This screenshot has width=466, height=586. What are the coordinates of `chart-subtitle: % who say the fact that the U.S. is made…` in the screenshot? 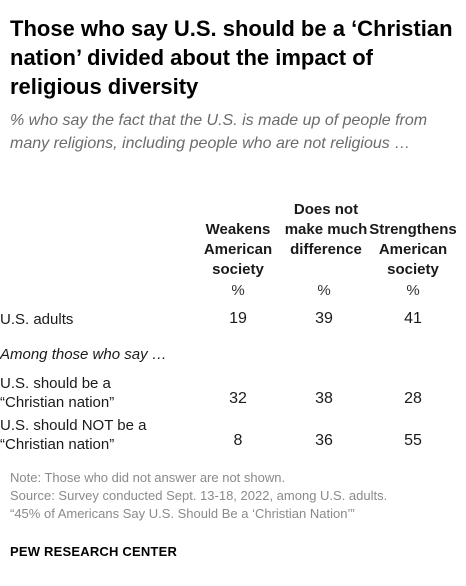 It's located at (219, 132).